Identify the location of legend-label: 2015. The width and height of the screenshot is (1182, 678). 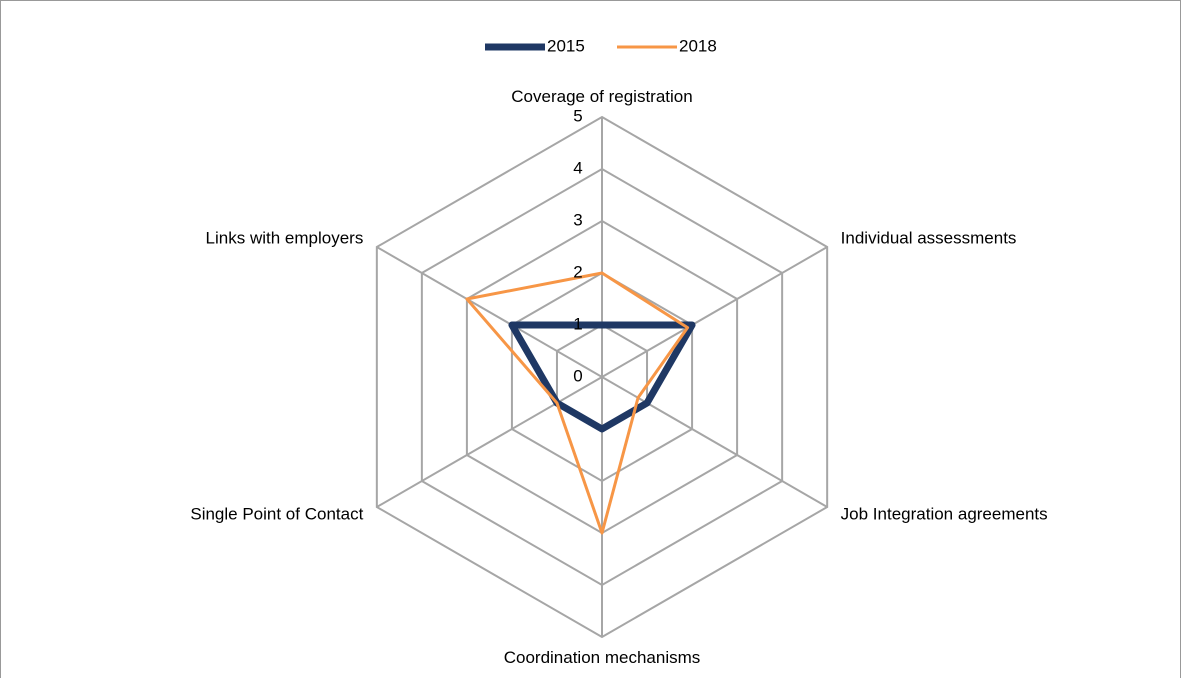
(566, 45).